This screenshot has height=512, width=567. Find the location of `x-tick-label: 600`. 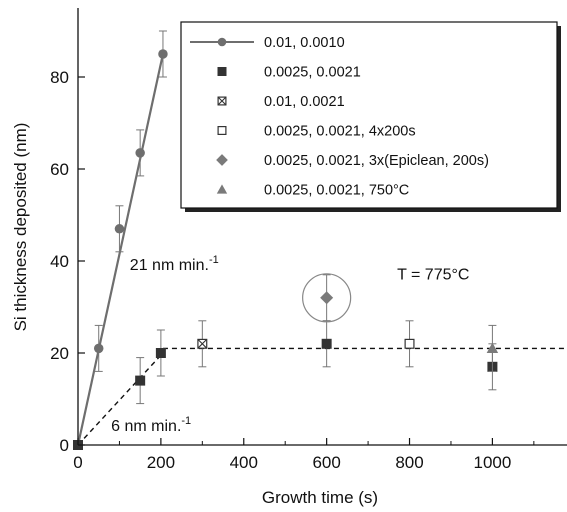

x-tick-label: 600 is located at coordinates (326, 462).